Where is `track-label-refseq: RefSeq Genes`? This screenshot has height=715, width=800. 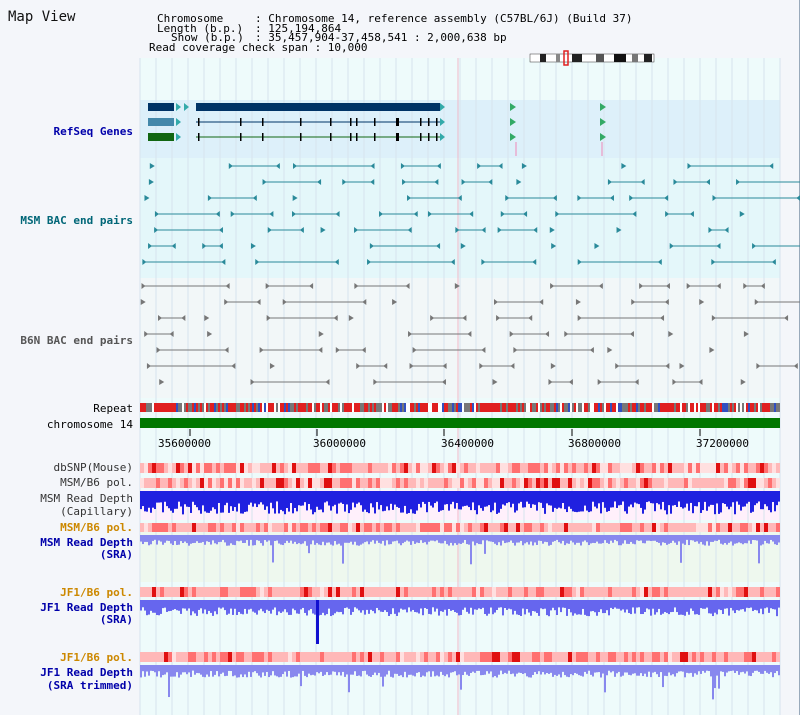 track-label-refseq: RefSeq Genes is located at coordinates (93, 131).